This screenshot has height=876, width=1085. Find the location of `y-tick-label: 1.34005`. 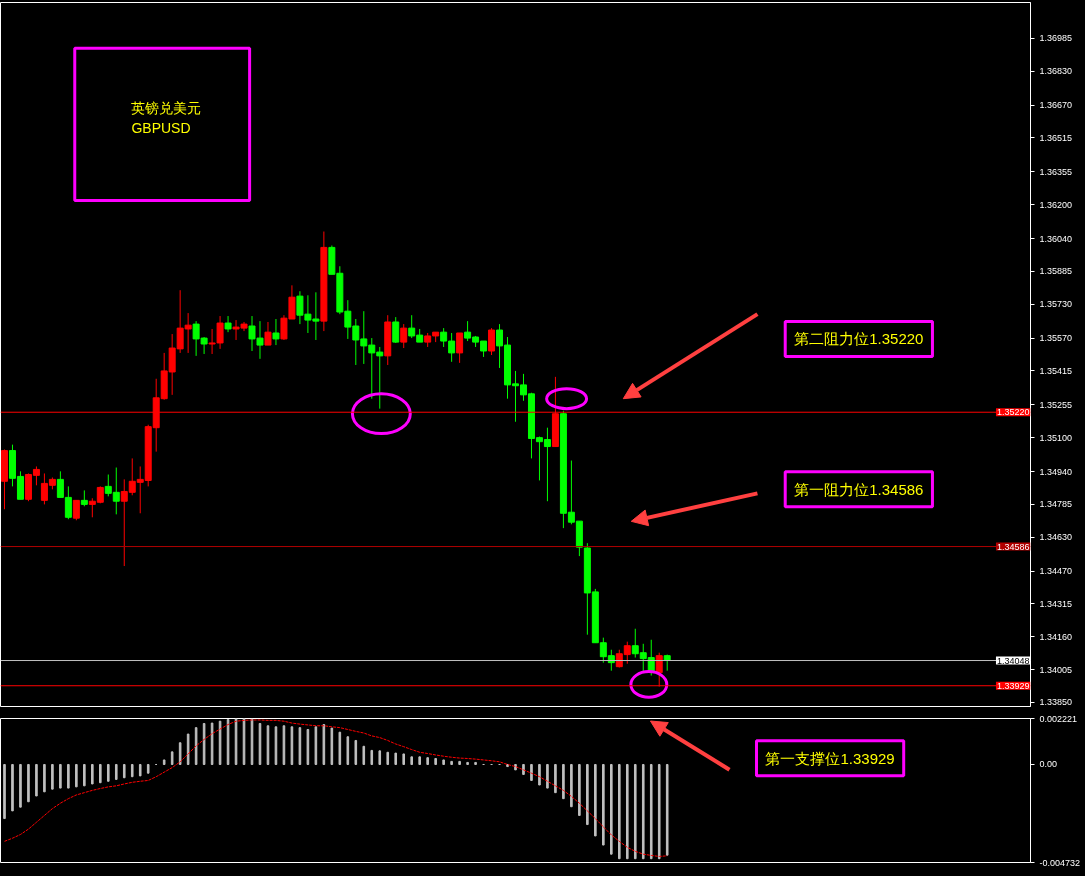

y-tick-label: 1.34005 is located at coordinates (1056, 669).